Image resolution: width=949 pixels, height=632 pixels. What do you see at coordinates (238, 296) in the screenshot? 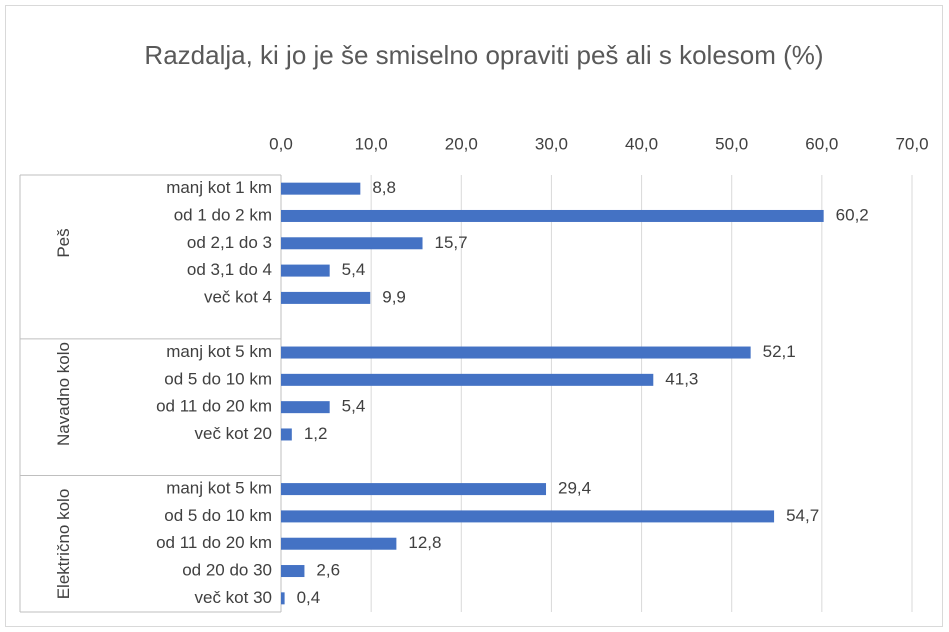
I see `category-label: več kot 4` at bounding box center [238, 296].